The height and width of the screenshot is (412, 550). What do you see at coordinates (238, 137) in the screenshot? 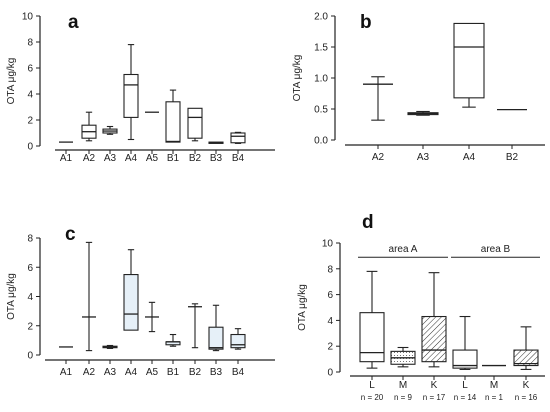
I see `box-b4` at bounding box center [238, 137].